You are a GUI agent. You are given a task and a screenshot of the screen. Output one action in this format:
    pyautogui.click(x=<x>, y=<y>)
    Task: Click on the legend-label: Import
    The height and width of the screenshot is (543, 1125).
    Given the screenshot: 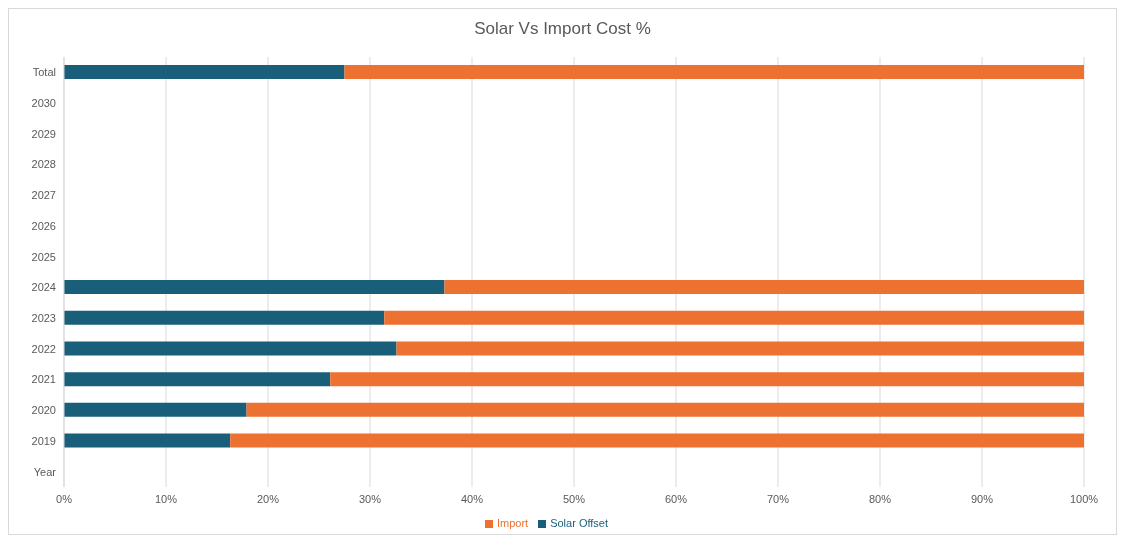 What is the action you would take?
    pyautogui.click(x=512, y=523)
    